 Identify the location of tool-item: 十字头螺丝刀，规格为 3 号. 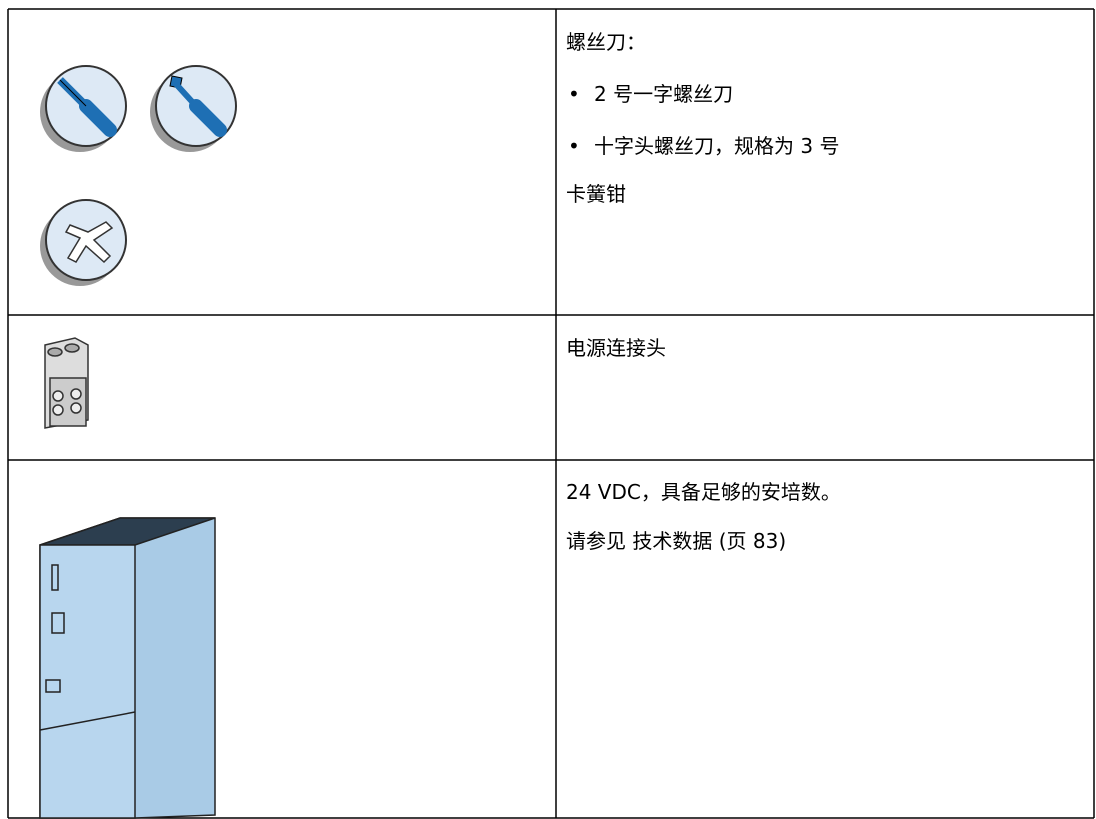
(717, 146).